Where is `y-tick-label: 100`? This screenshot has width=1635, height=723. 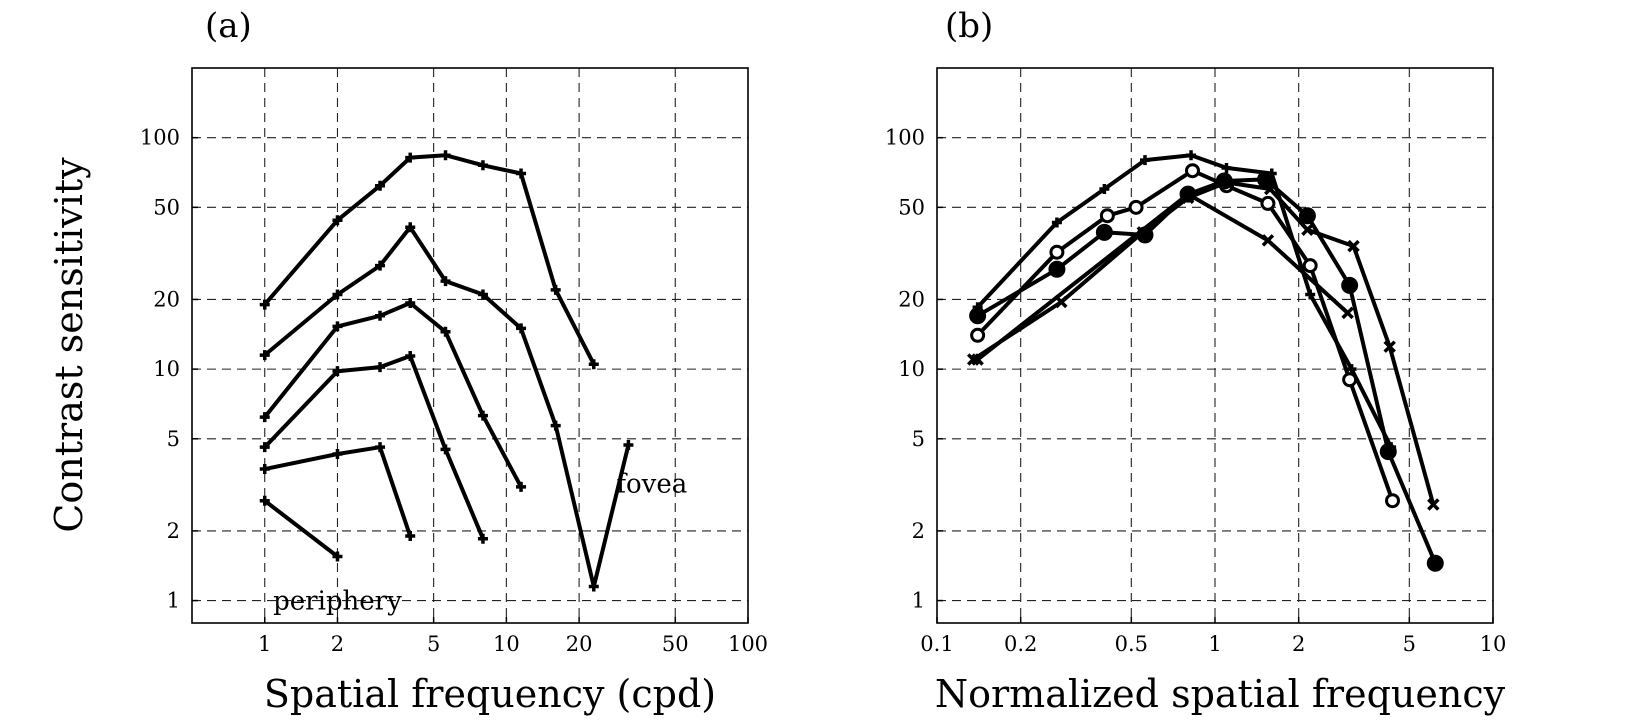
y-tick-label: 100 is located at coordinates (160, 138).